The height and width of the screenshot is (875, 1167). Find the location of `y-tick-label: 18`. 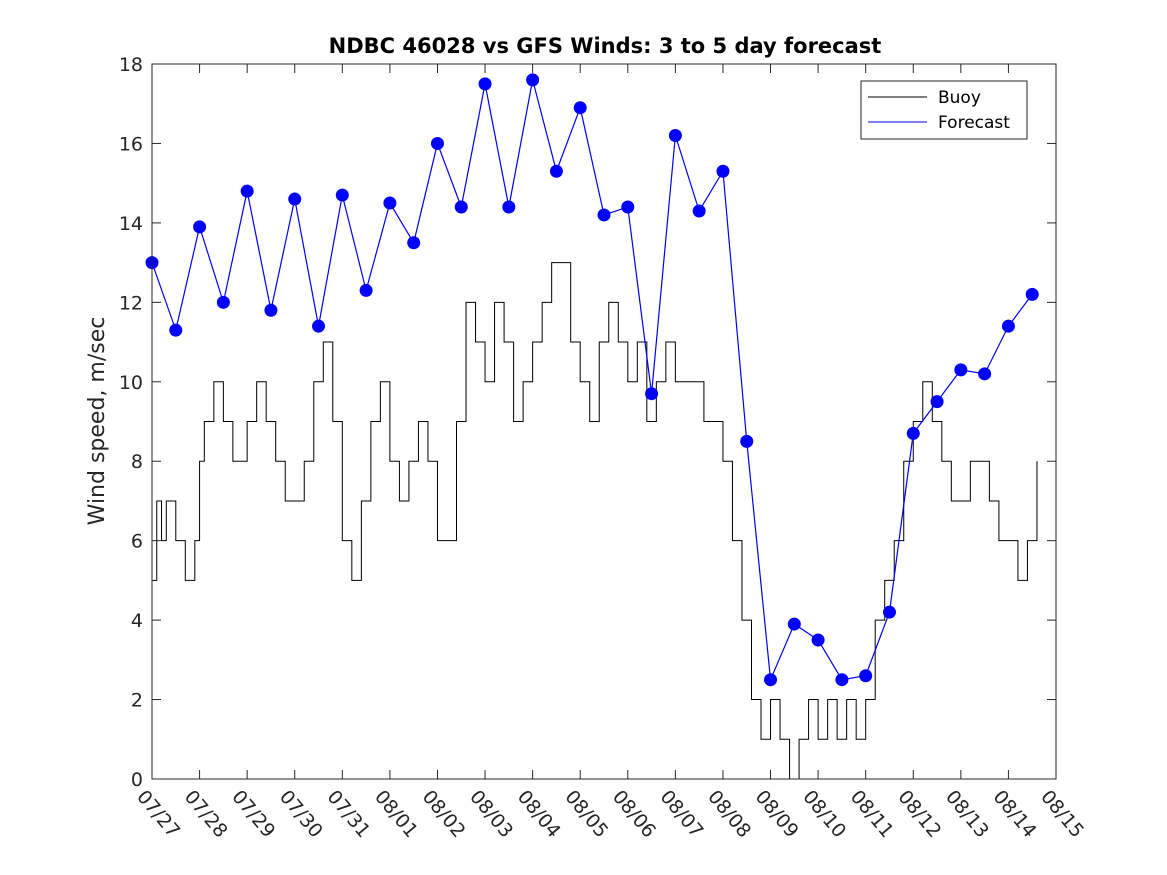

y-tick-label: 18 is located at coordinates (131, 65).